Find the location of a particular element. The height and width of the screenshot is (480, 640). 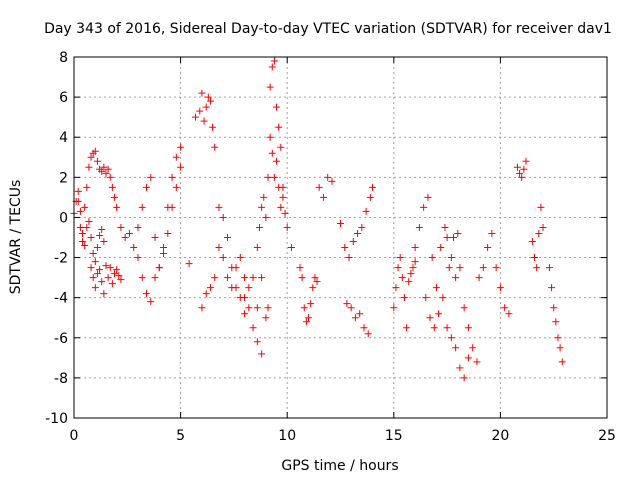

y-tick-label: 8 is located at coordinates (63, 58).